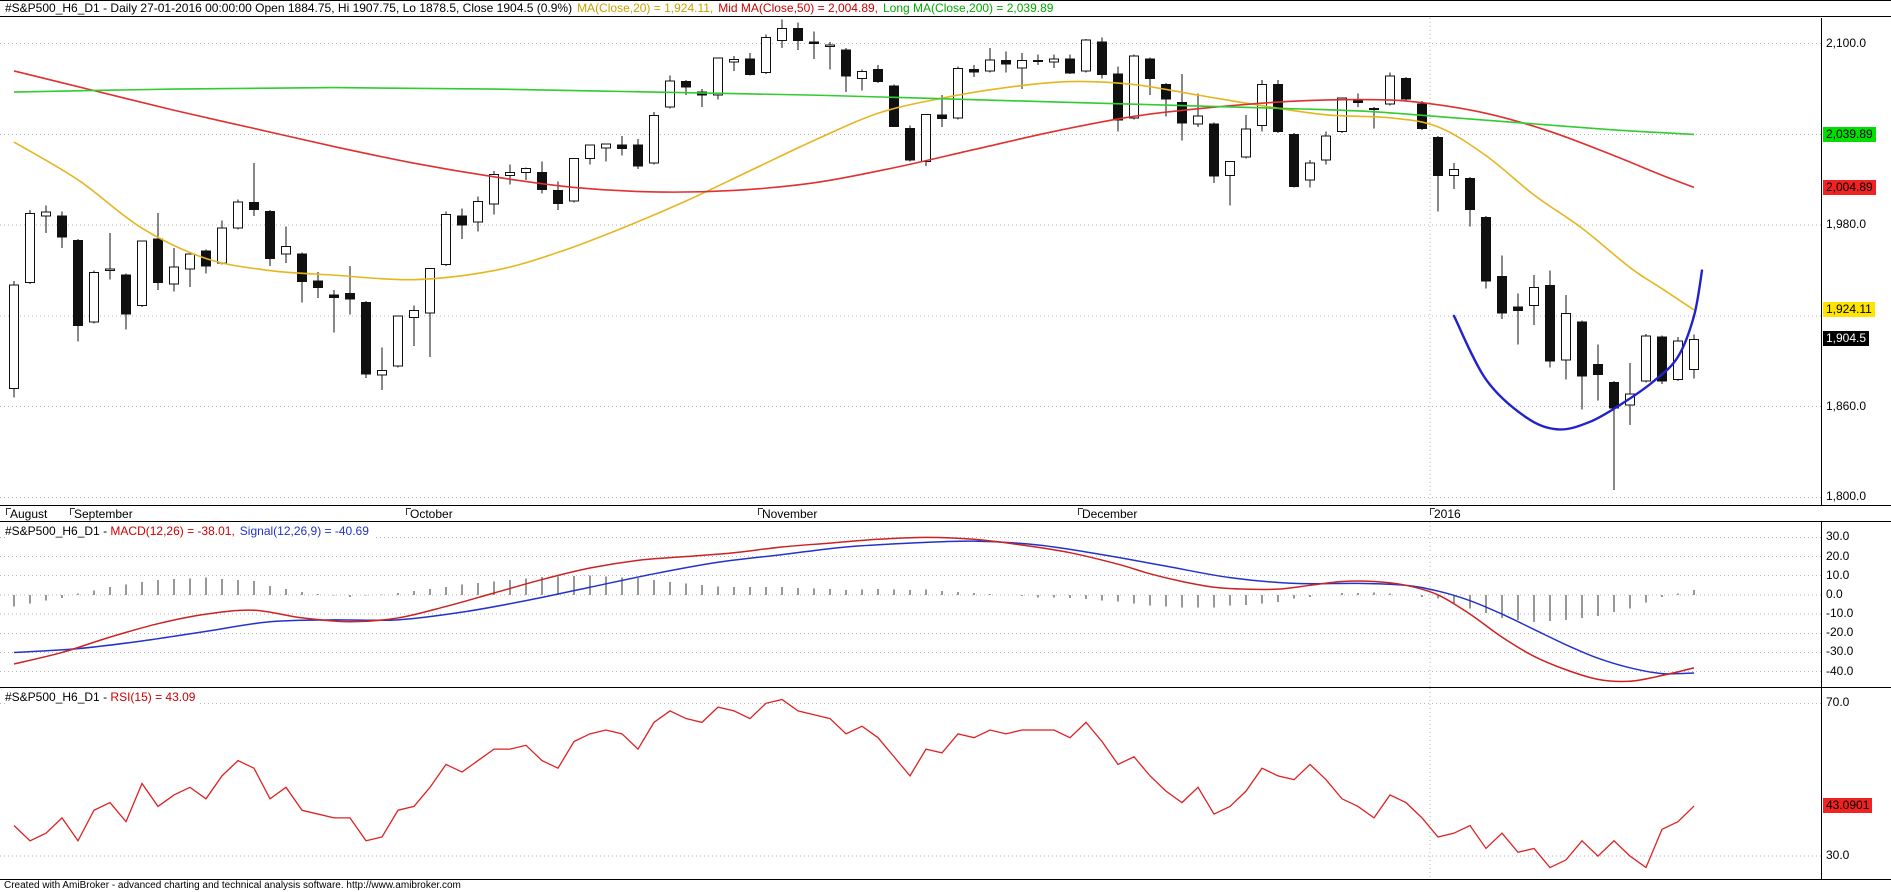 The height and width of the screenshot is (892, 1891). What do you see at coordinates (58, 531) in the screenshot?
I see `macd-title-prefix: #S&P500_H6_D1 -` at bounding box center [58, 531].